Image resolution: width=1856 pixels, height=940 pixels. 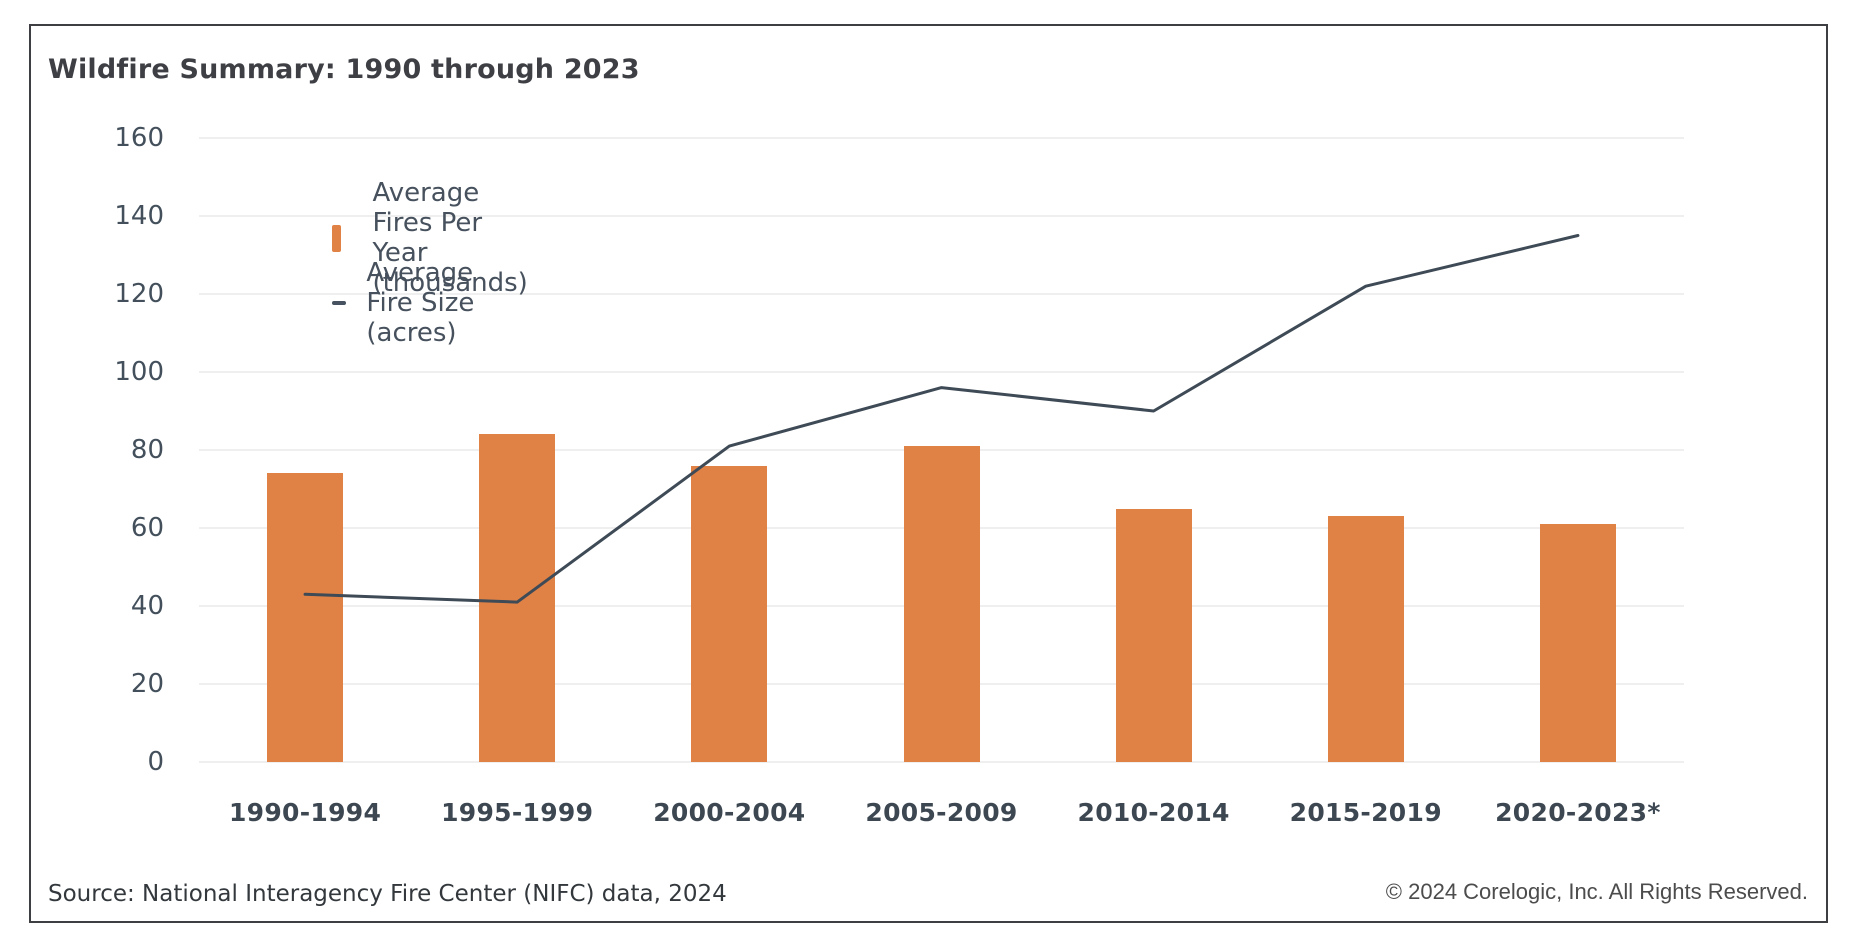 What do you see at coordinates (729, 812) in the screenshot?
I see `x-tick-label: 2000-2004` at bounding box center [729, 812].